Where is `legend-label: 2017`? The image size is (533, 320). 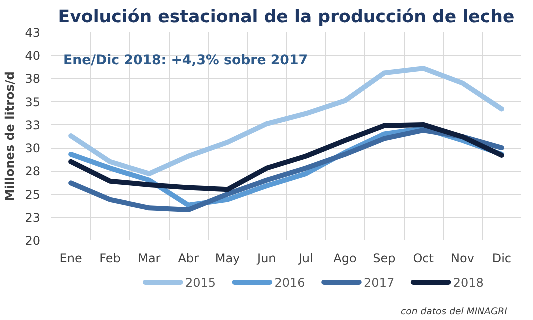
legend-label: 2017 is located at coordinates (379, 283).